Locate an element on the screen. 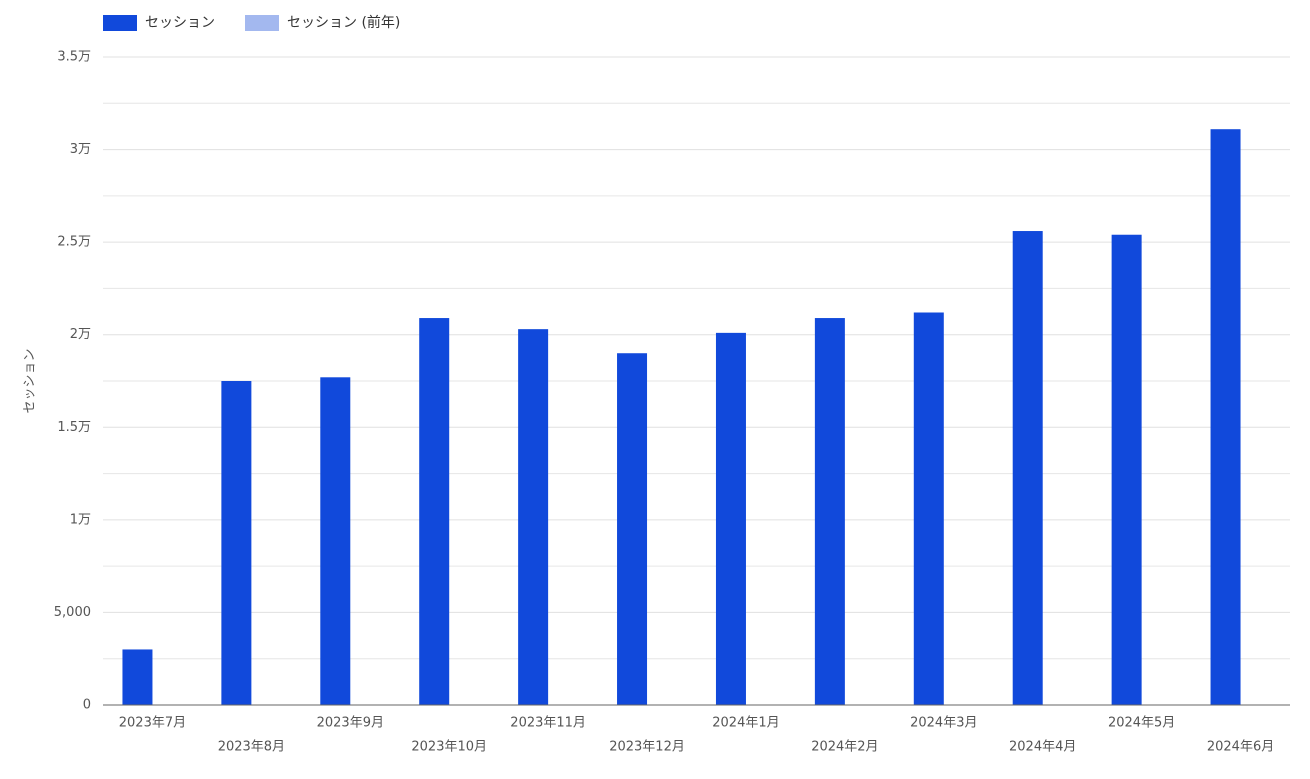  legend: セッション セッション (前年) is located at coordinates (251, 22).